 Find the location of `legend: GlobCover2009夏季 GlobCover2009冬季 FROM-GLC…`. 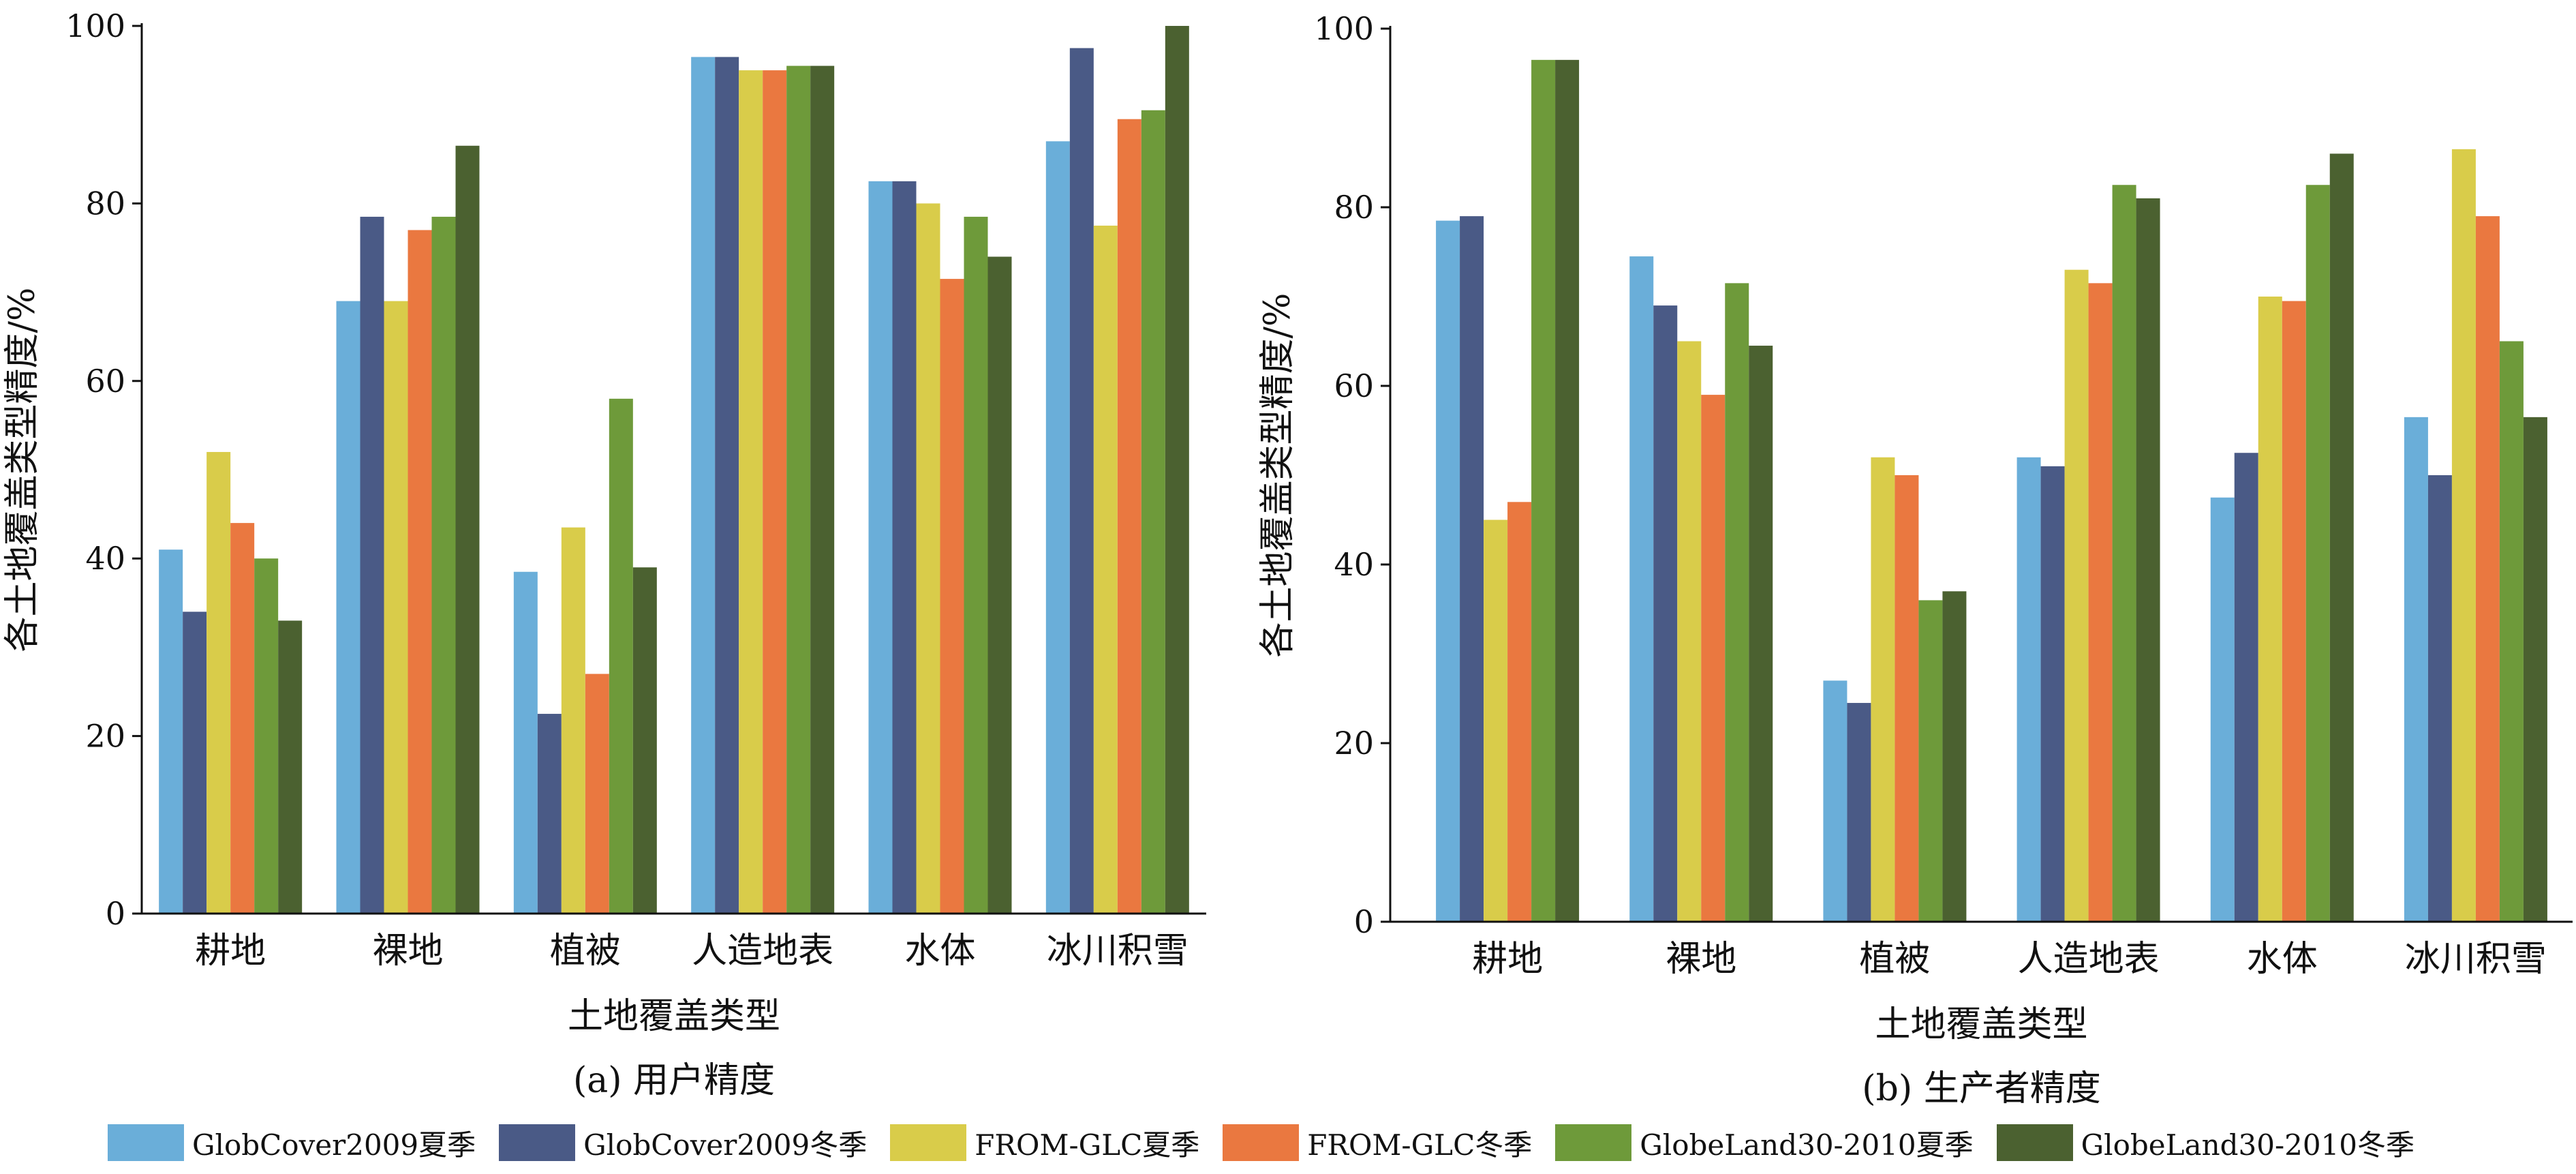

legend: GlobCover2009夏季 GlobCover2009冬季 FROM-GLC… is located at coordinates (1273, 1142).